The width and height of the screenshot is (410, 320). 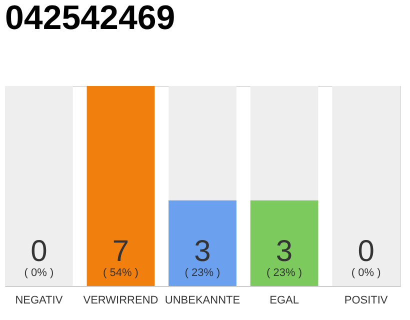 I want to click on annotation: ( 54% ), so click(x=120, y=273).